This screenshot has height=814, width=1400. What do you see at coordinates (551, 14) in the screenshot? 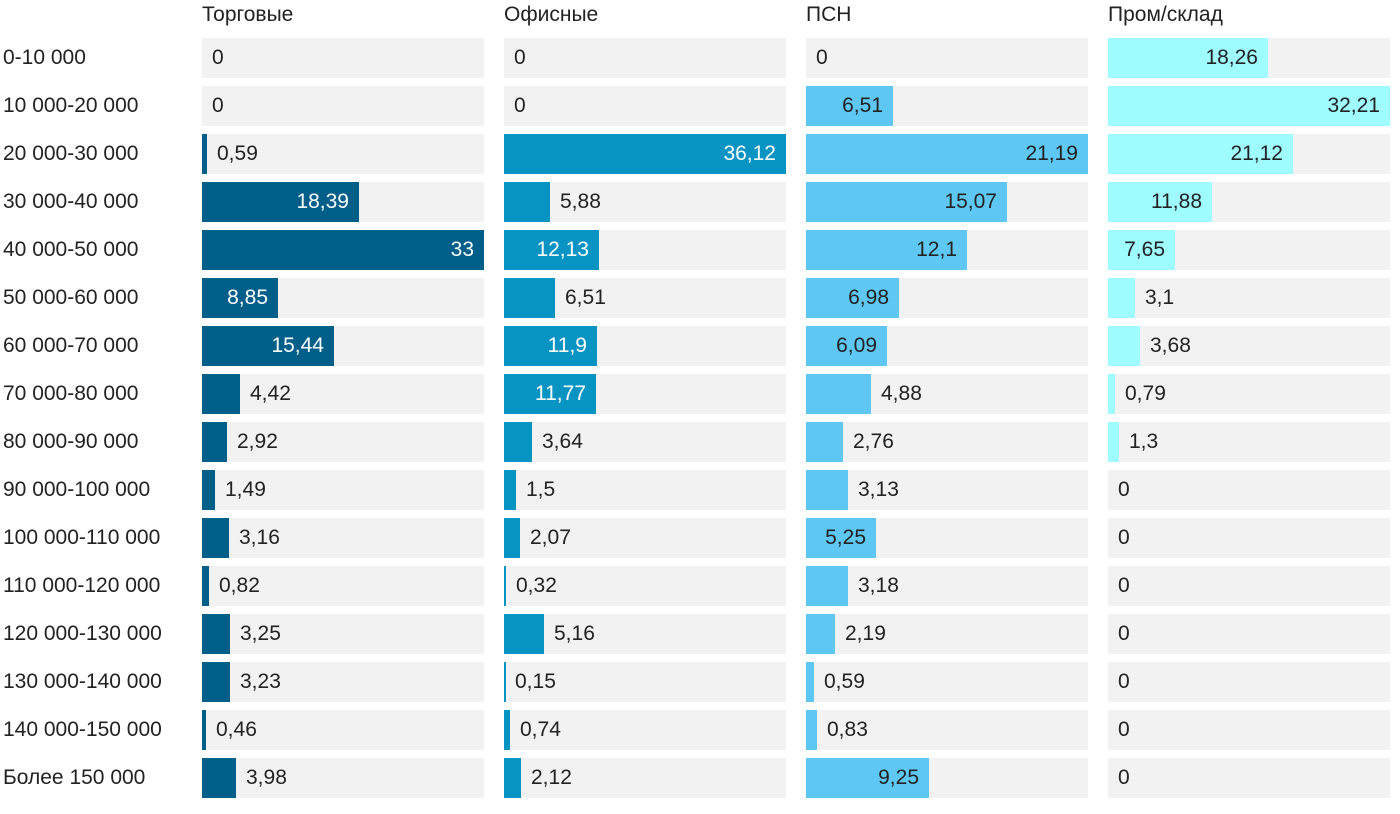
I see `series-title: Офисные` at bounding box center [551, 14].